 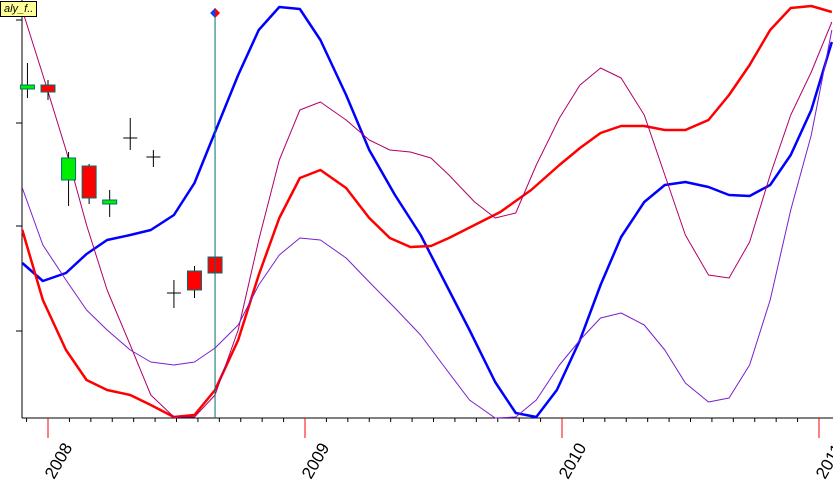 What do you see at coordinates (218, 13) in the screenshot?
I see `cursor-diamond-right` at bounding box center [218, 13].